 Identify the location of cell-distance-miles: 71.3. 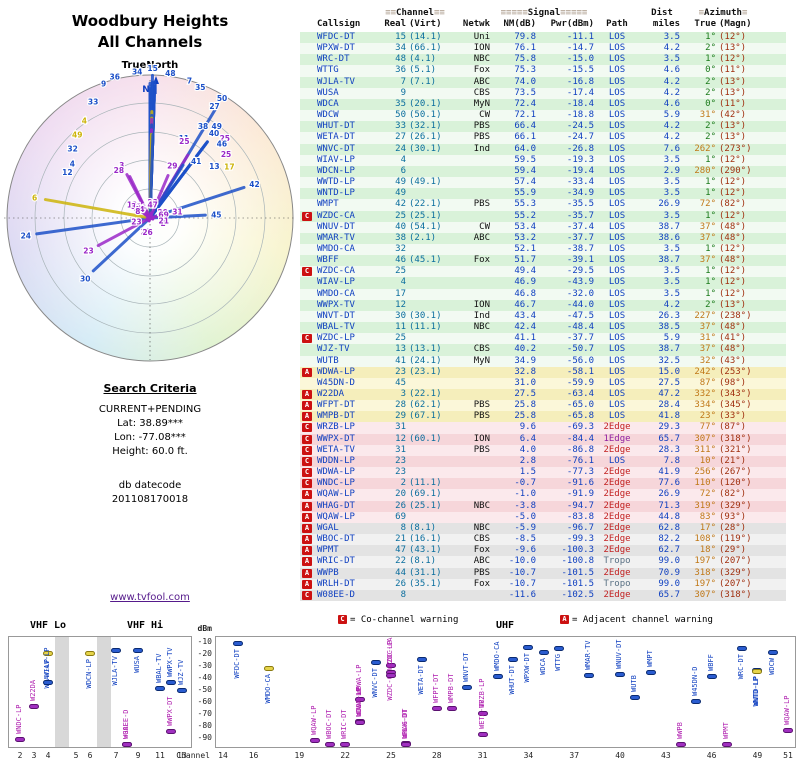
(669, 505).